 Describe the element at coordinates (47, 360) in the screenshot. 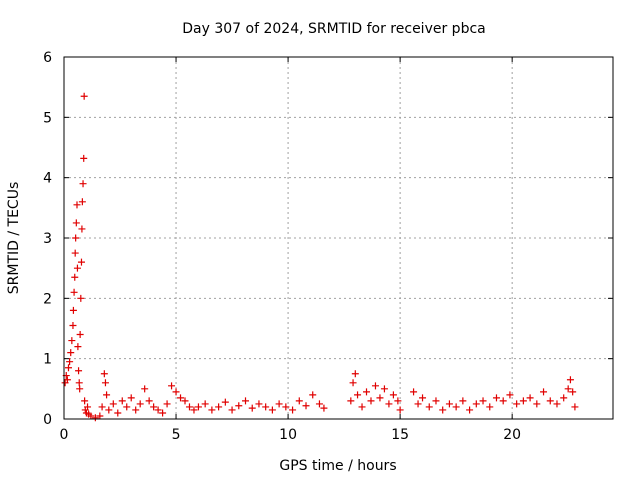

I see `y-tick-label: 1` at that location.